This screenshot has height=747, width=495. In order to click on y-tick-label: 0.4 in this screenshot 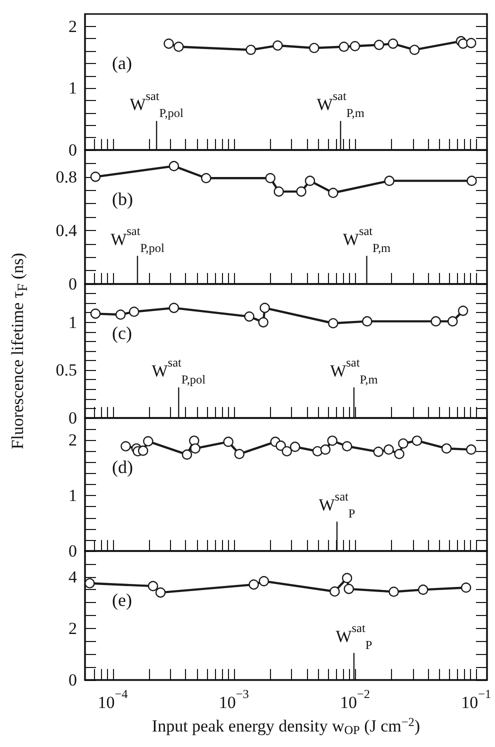, I will do `click(67, 230)`.